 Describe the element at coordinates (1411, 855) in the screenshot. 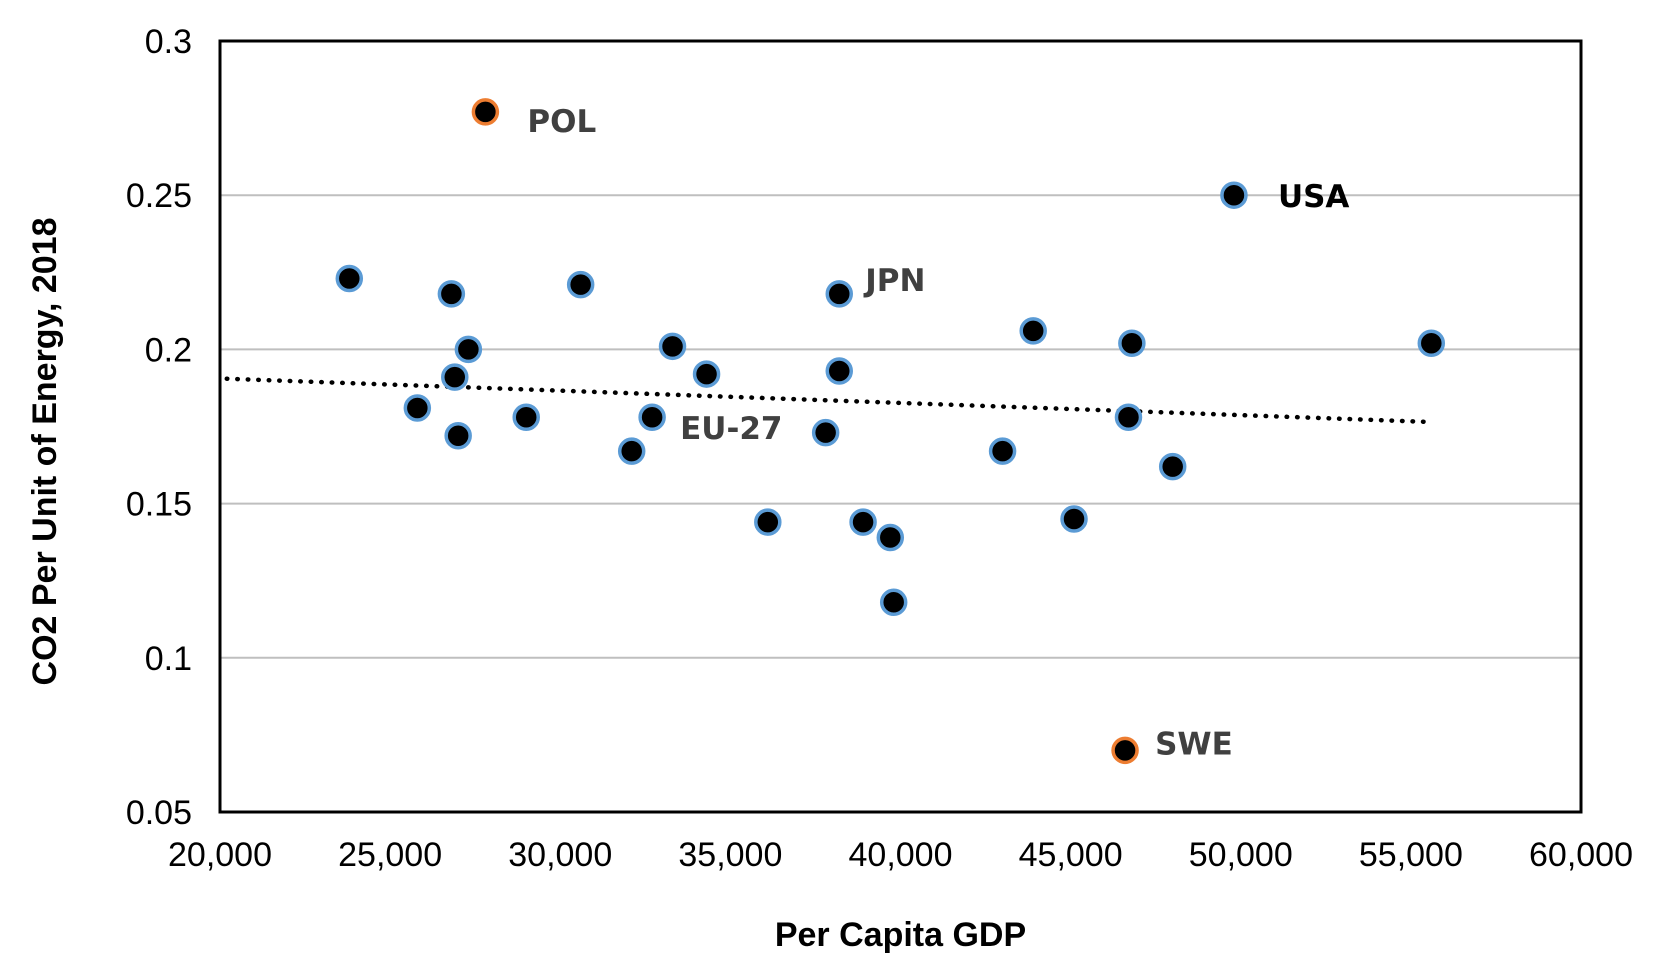

I see `x-tick-label: 55,000` at that location.